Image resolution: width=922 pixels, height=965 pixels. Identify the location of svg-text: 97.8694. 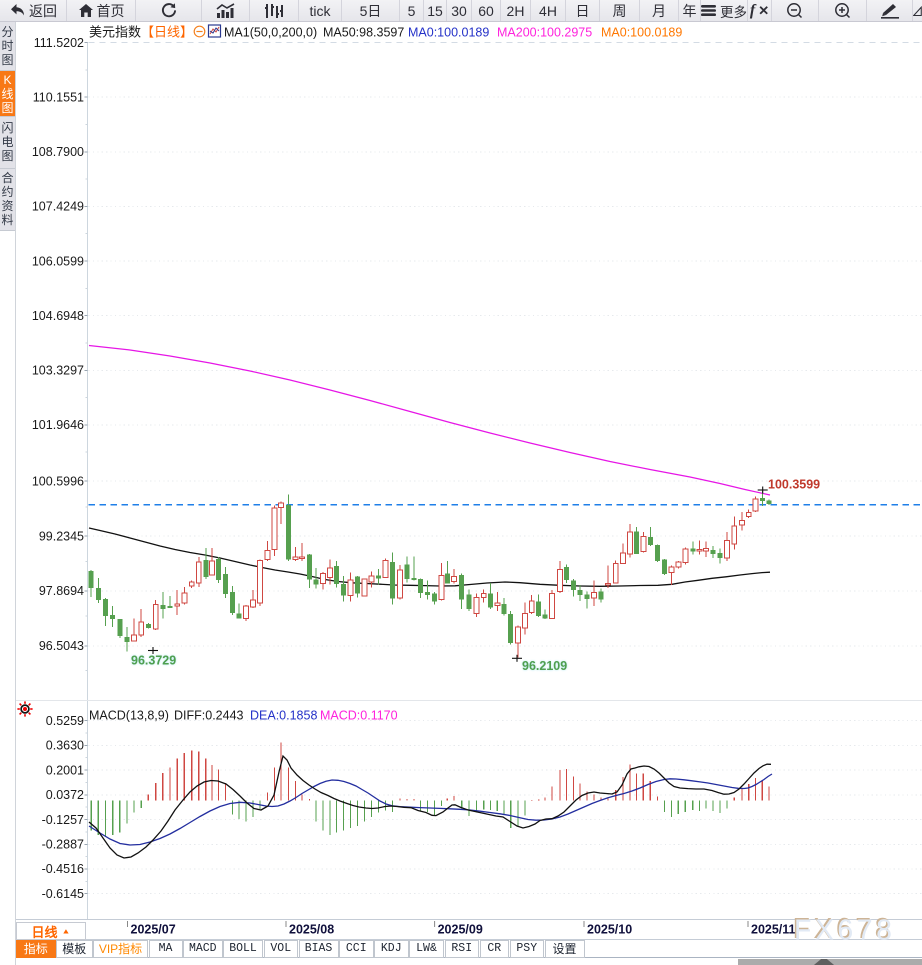
(61, 591).